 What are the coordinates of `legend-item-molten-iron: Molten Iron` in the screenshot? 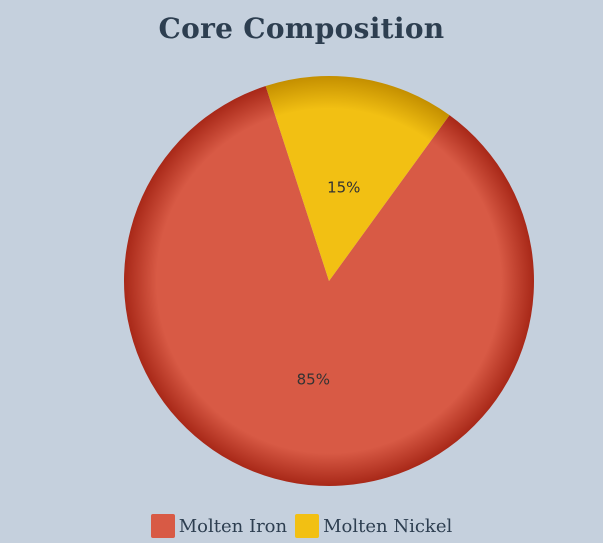 It's located at (219, 526).